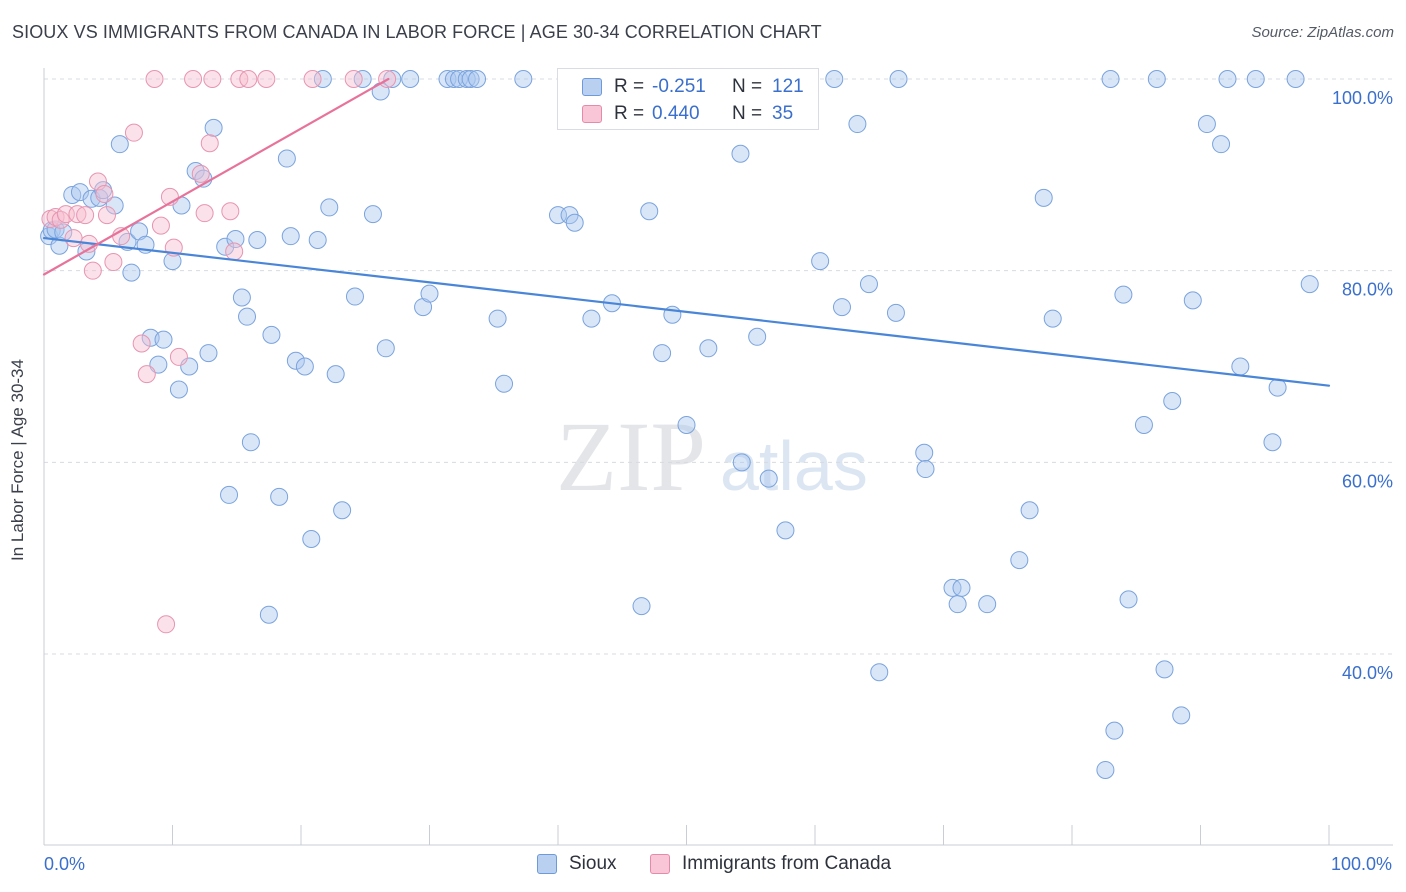 The image size is (1406, 892). Describe the element at coordinates (1367, 673) in the screenshot. I see `y-tick-label: 40.0%` at that location.